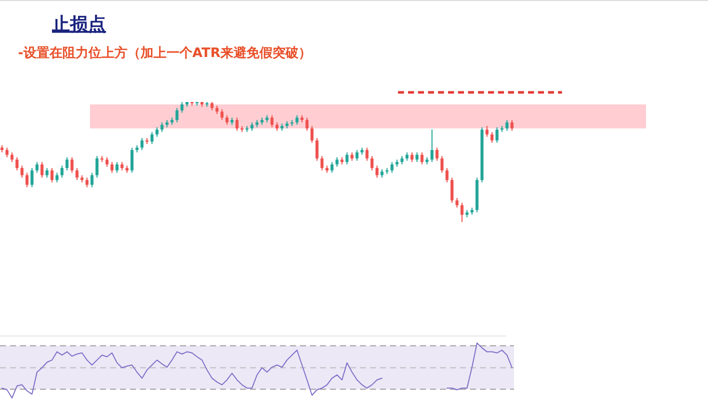 This screenshot has height=402, width=708. I want to click on chart-title: 止损点, so click(78, 24).